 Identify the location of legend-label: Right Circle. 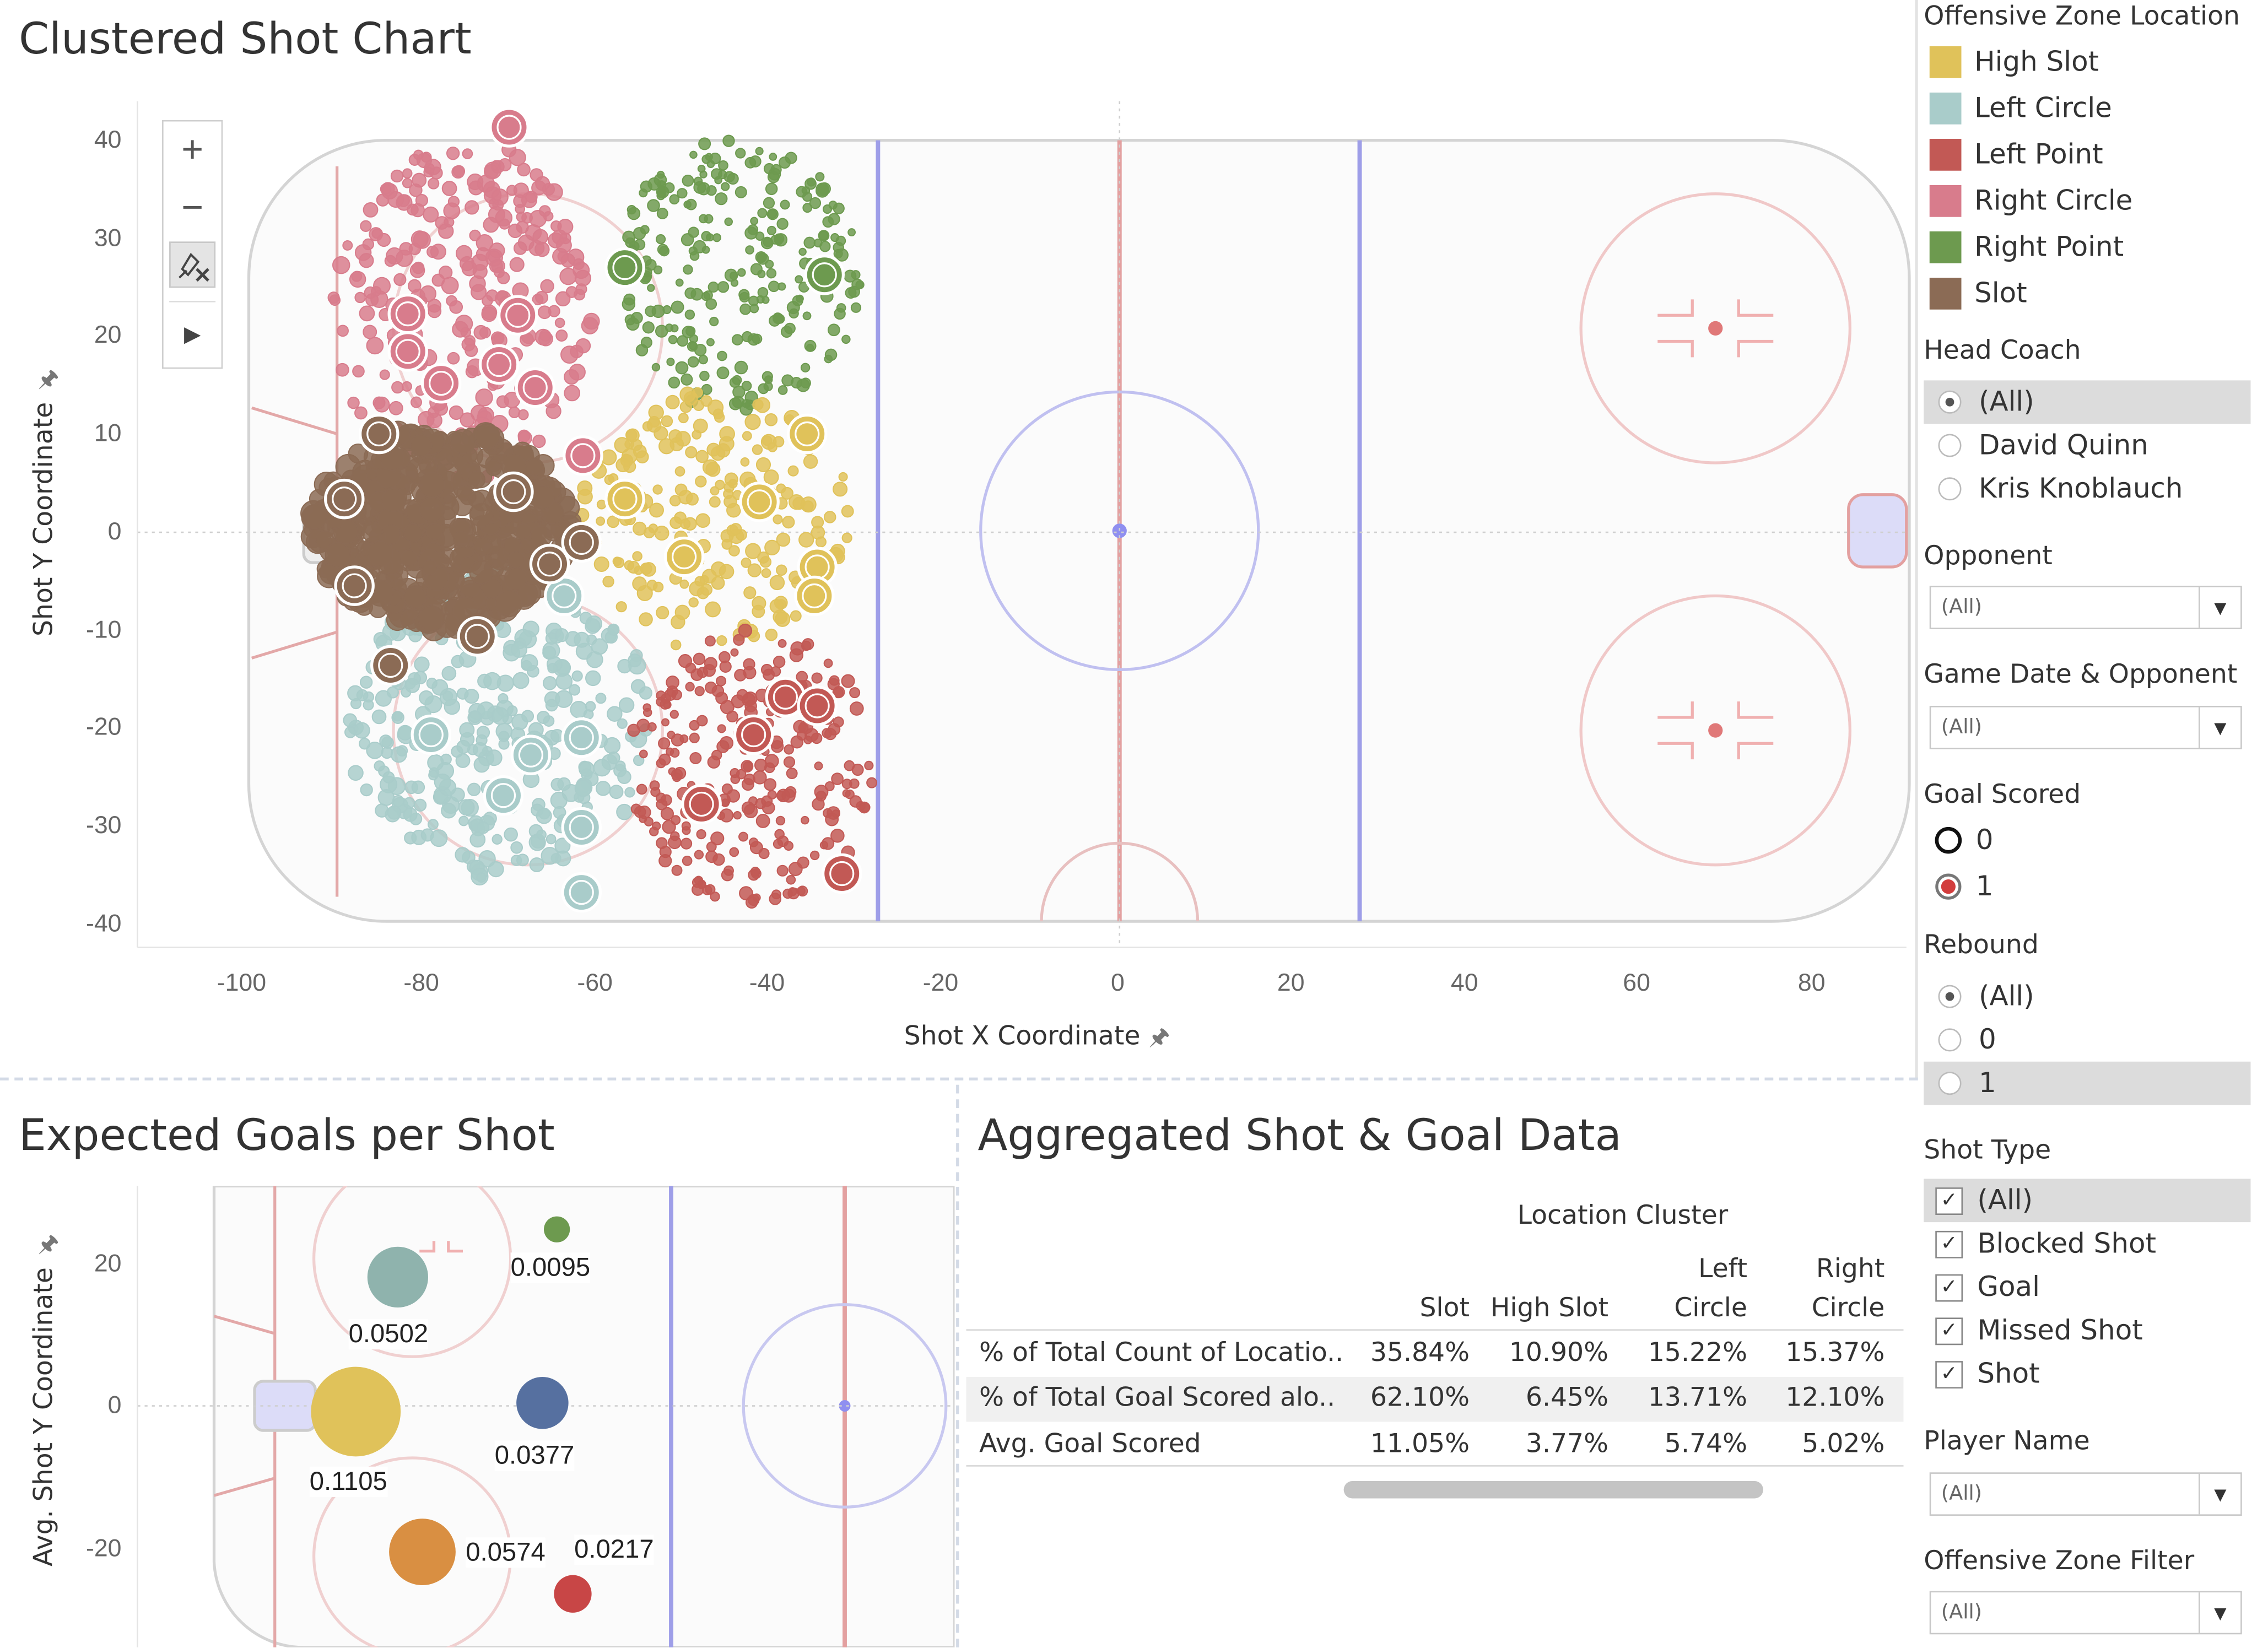
(2053, 201).